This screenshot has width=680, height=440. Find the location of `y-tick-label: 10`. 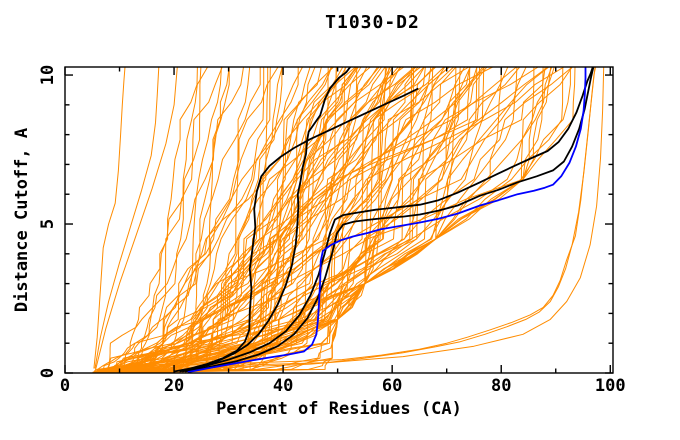

y-tick-label: 10 is located at coordinates (48, 75).